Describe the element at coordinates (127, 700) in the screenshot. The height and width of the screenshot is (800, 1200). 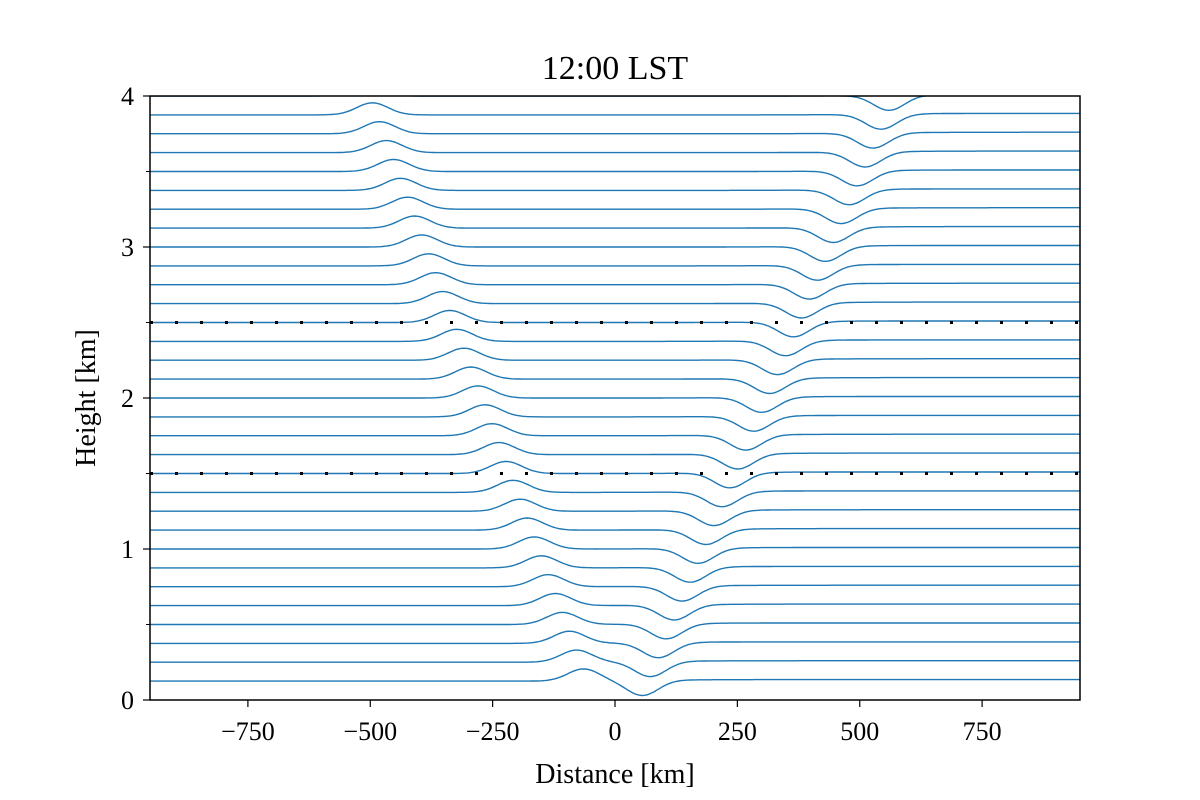
I see `y-tick-label: 0` at that location.